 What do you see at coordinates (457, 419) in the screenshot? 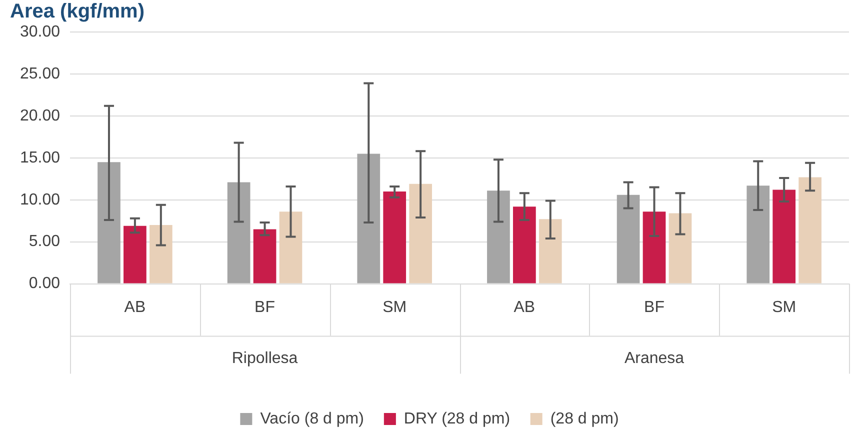
I see `legend-label: DRY (28 d pm)` at bounding box center [457, 419].